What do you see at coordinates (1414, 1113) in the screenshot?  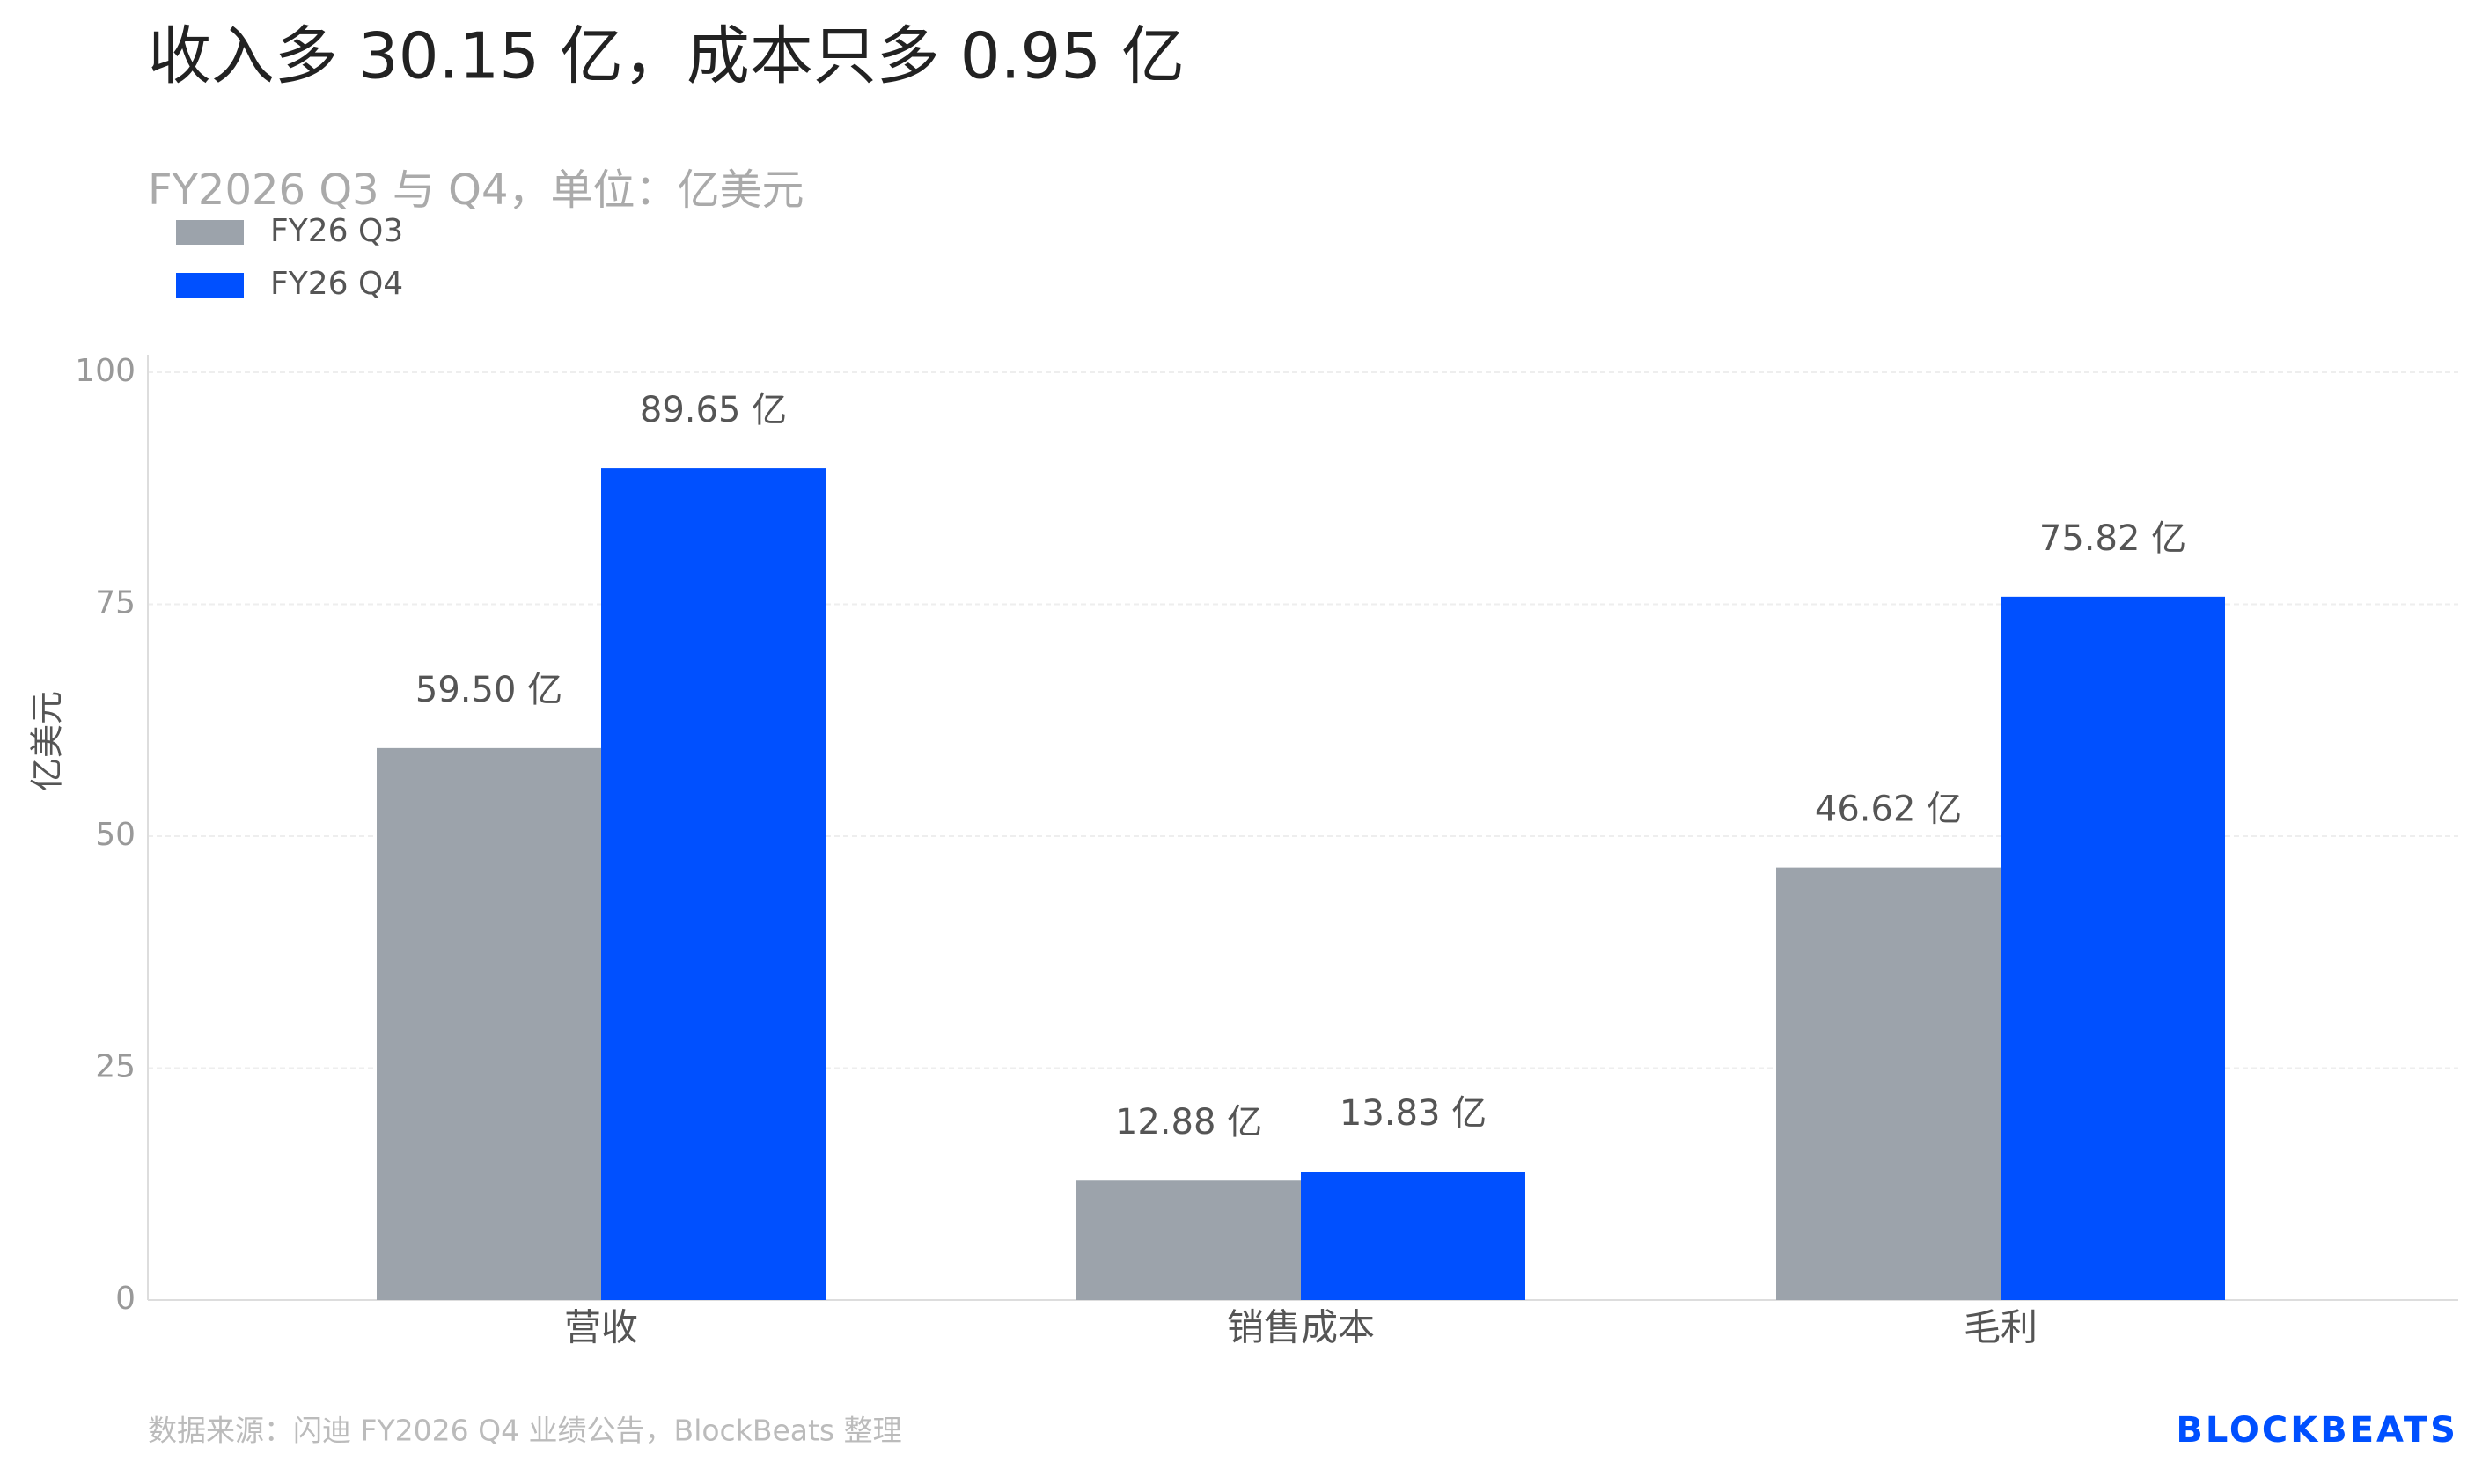 I see `value-label: 13.83 亿` at bounding box center [1414, 1113].